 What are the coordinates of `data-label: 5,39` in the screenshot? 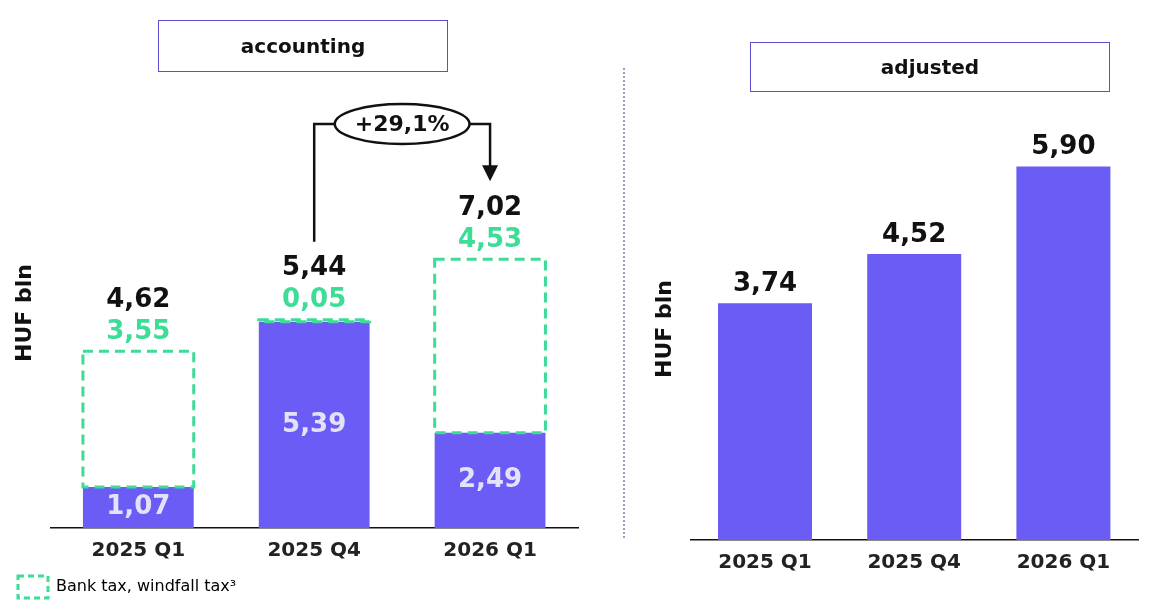 It's located at (314, 422).